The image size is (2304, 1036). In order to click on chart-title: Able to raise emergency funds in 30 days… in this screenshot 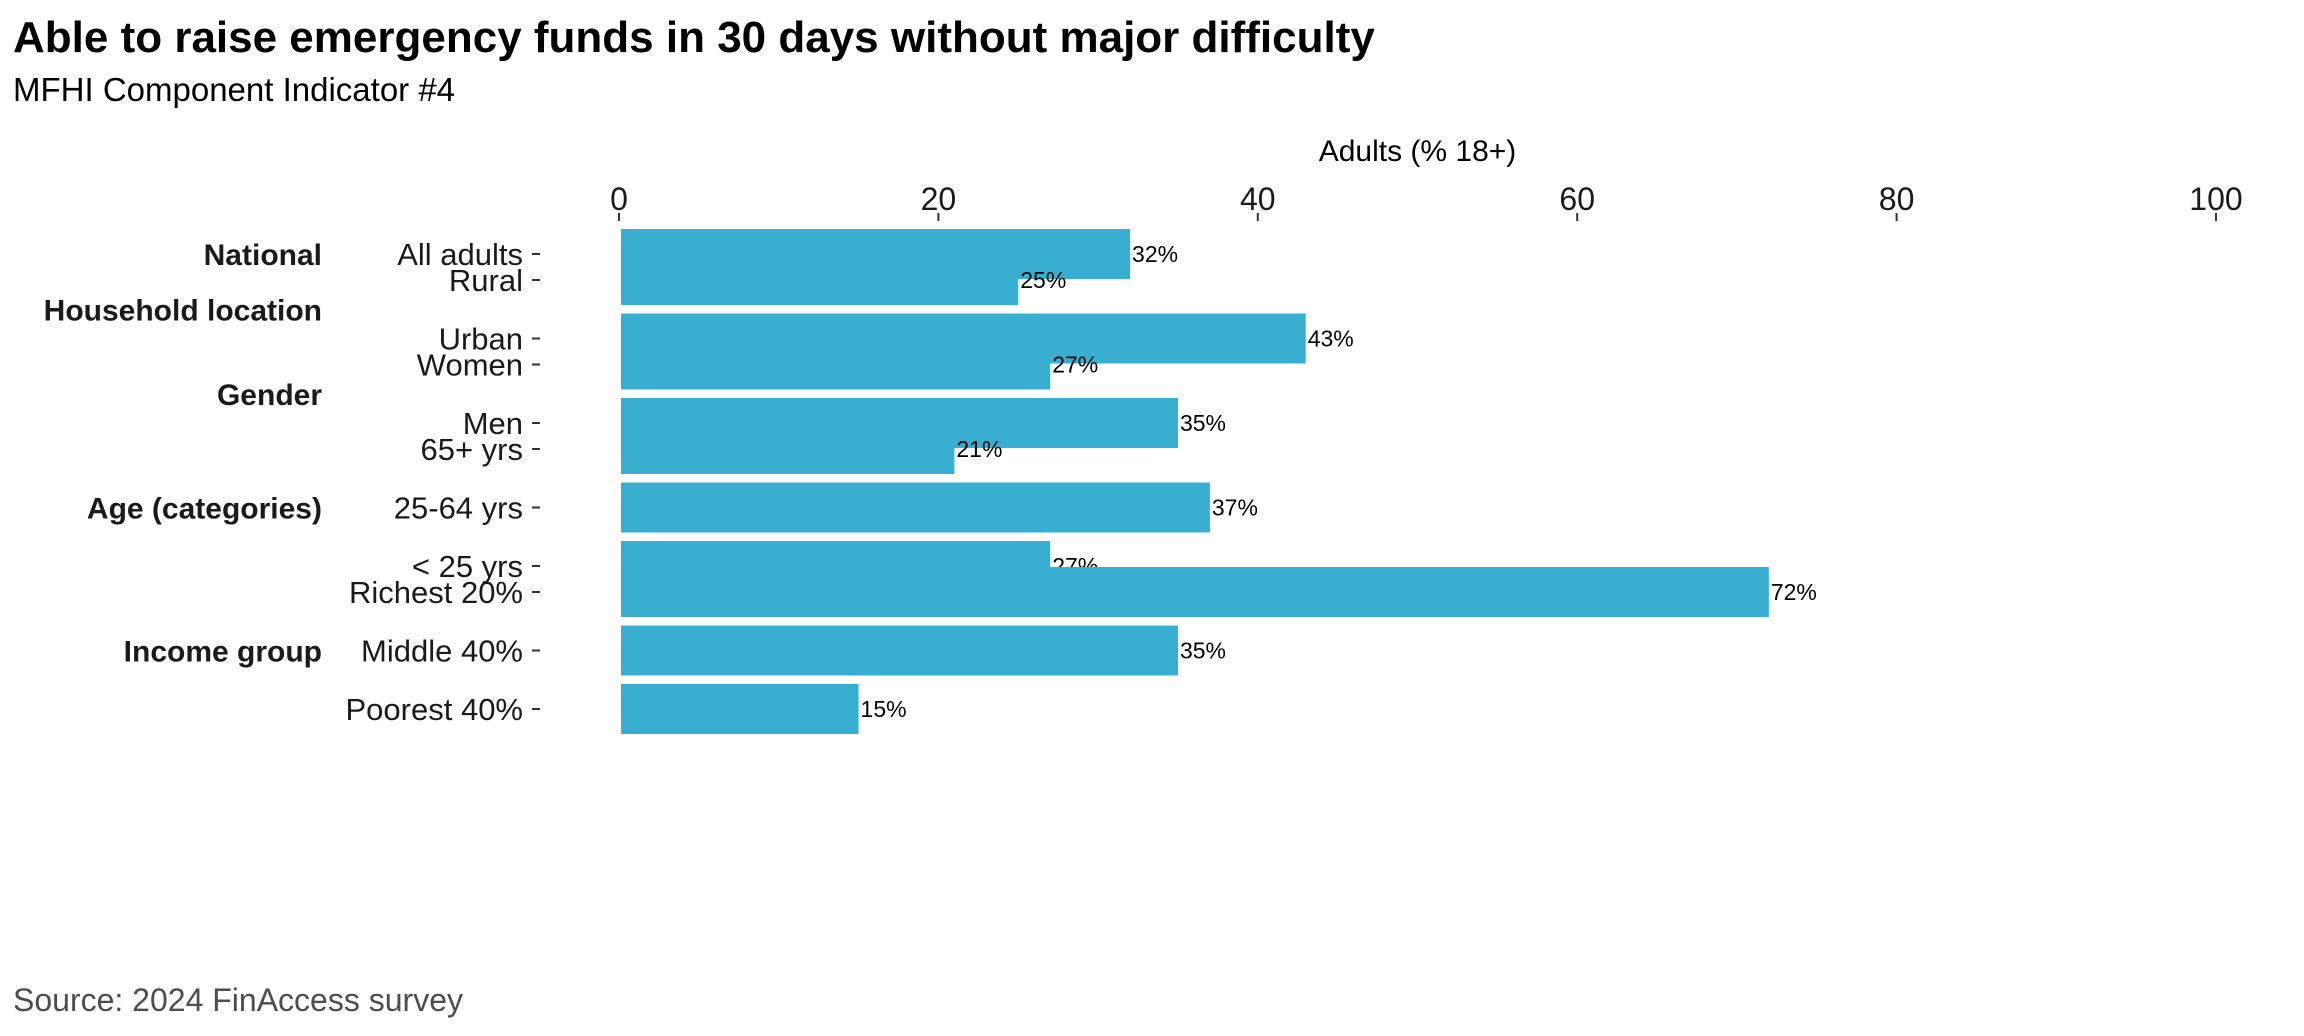, I will do `click(694, 37)`.